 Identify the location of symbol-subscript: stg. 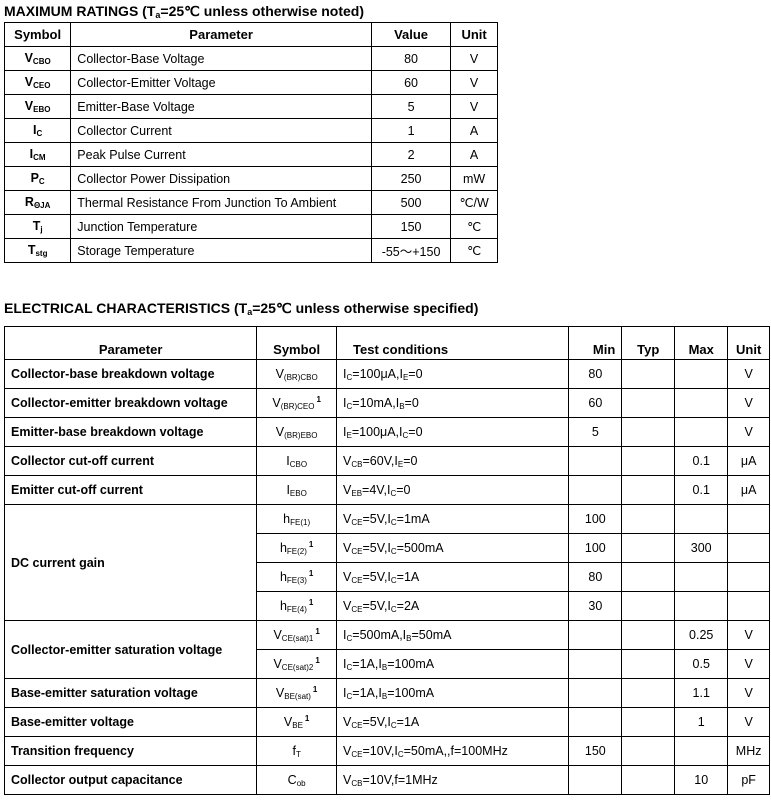
(41, 253).